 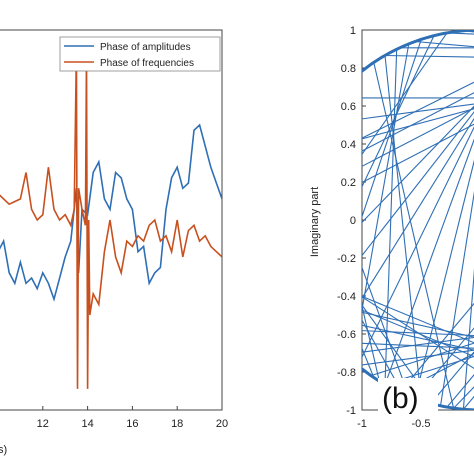 I want to click on left-x-tick-label: 16, so click(x=132, y=424).